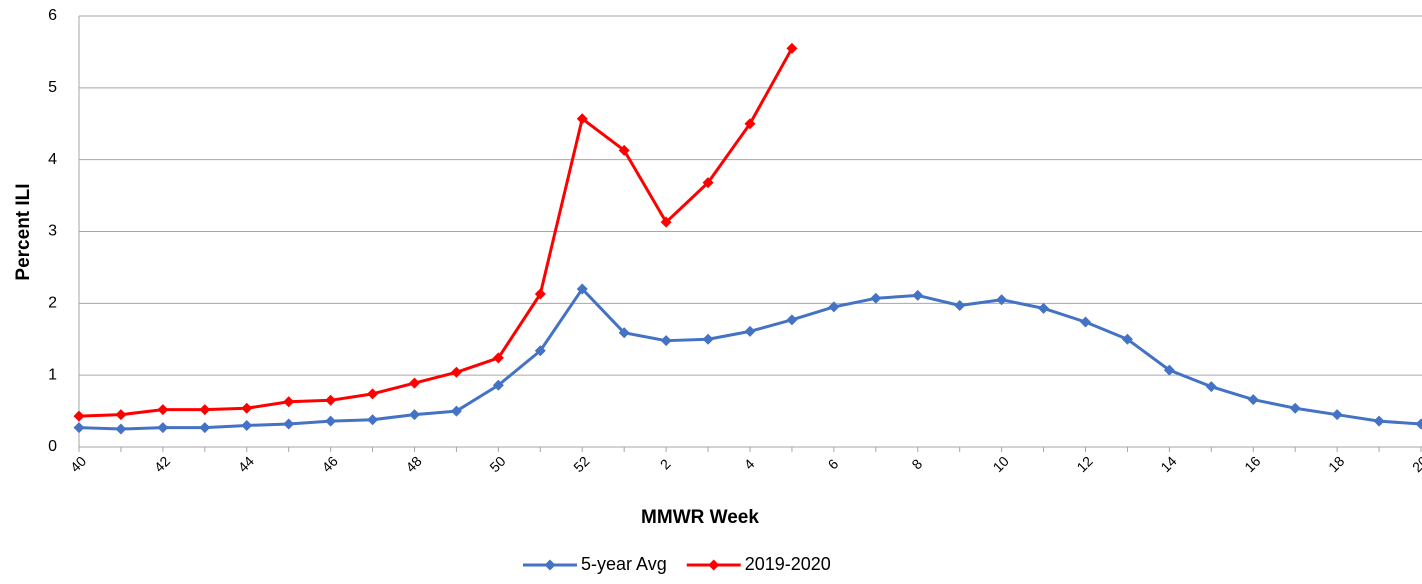  I want to click on x-tick-label: 44, so click(246, 464).